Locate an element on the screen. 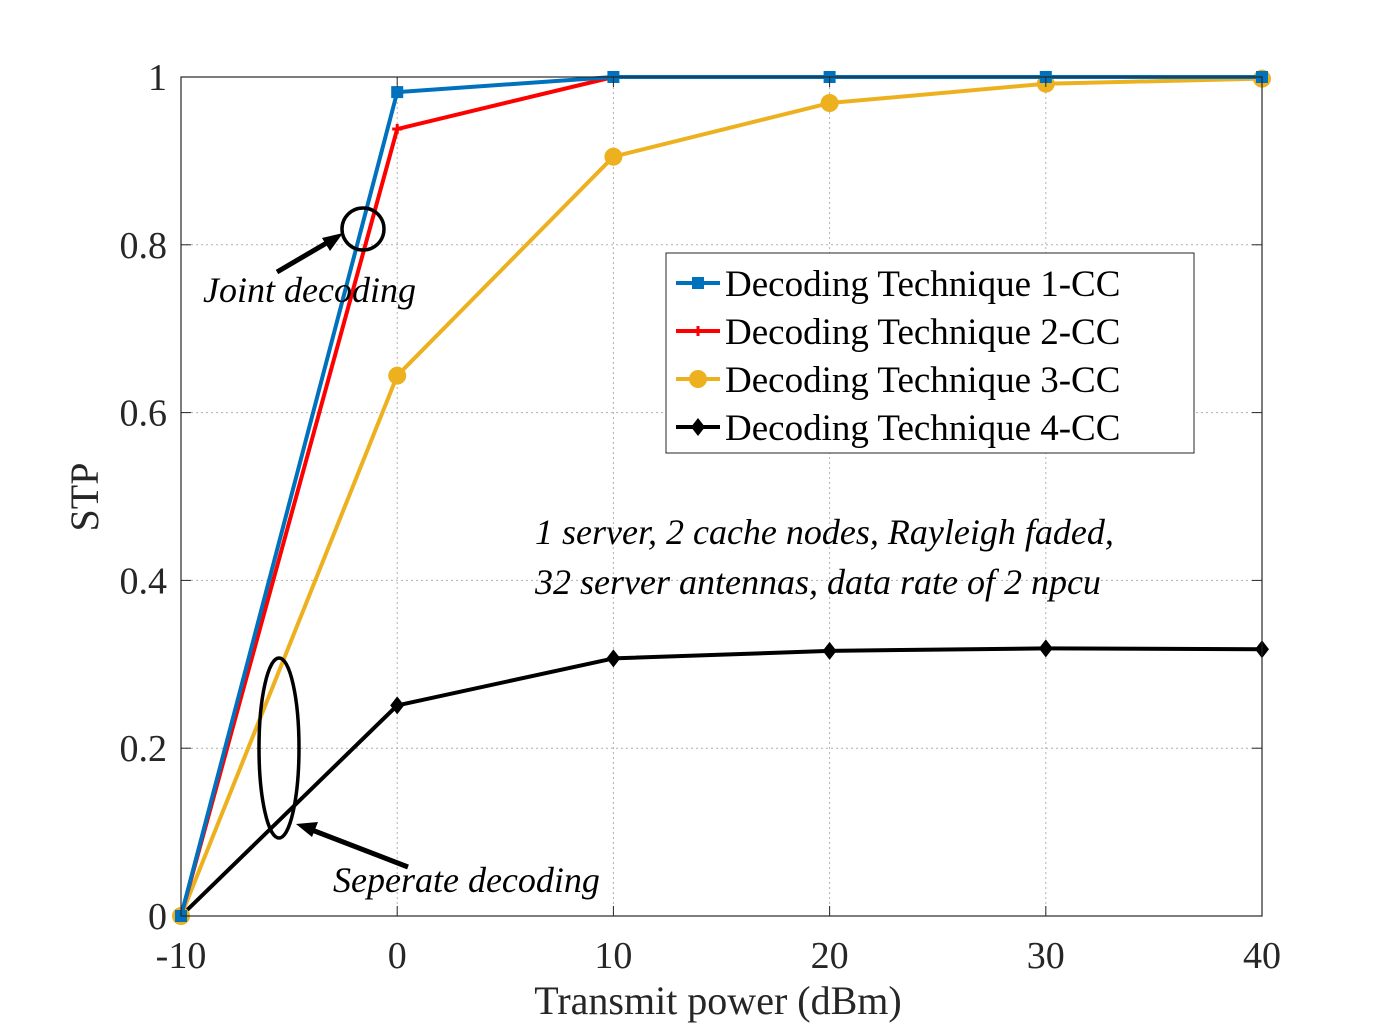  joint-decoding-arrow is located at coordinates (303, 256).